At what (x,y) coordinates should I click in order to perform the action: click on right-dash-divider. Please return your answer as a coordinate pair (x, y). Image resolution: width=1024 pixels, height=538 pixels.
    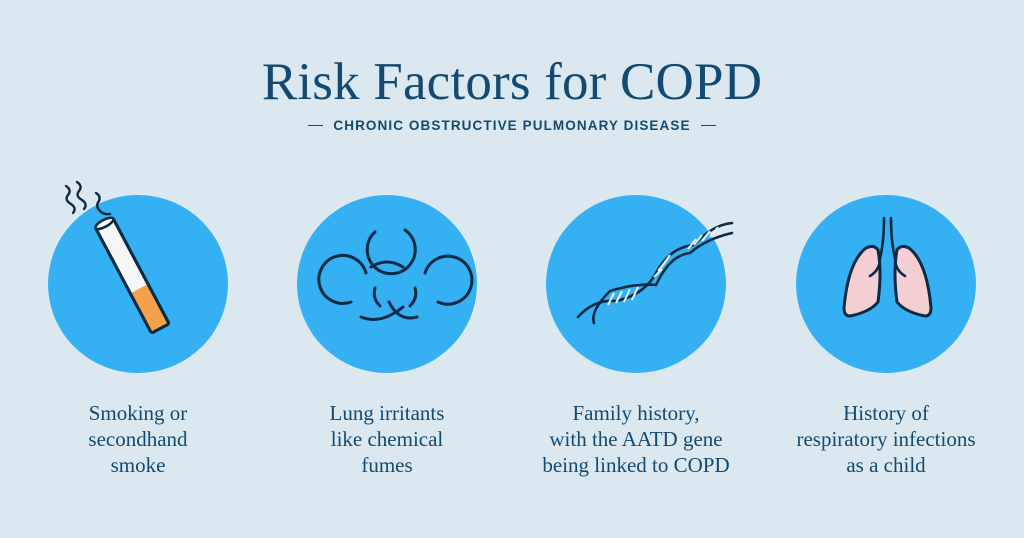
    Looking at the image, I should click on (708, 125).